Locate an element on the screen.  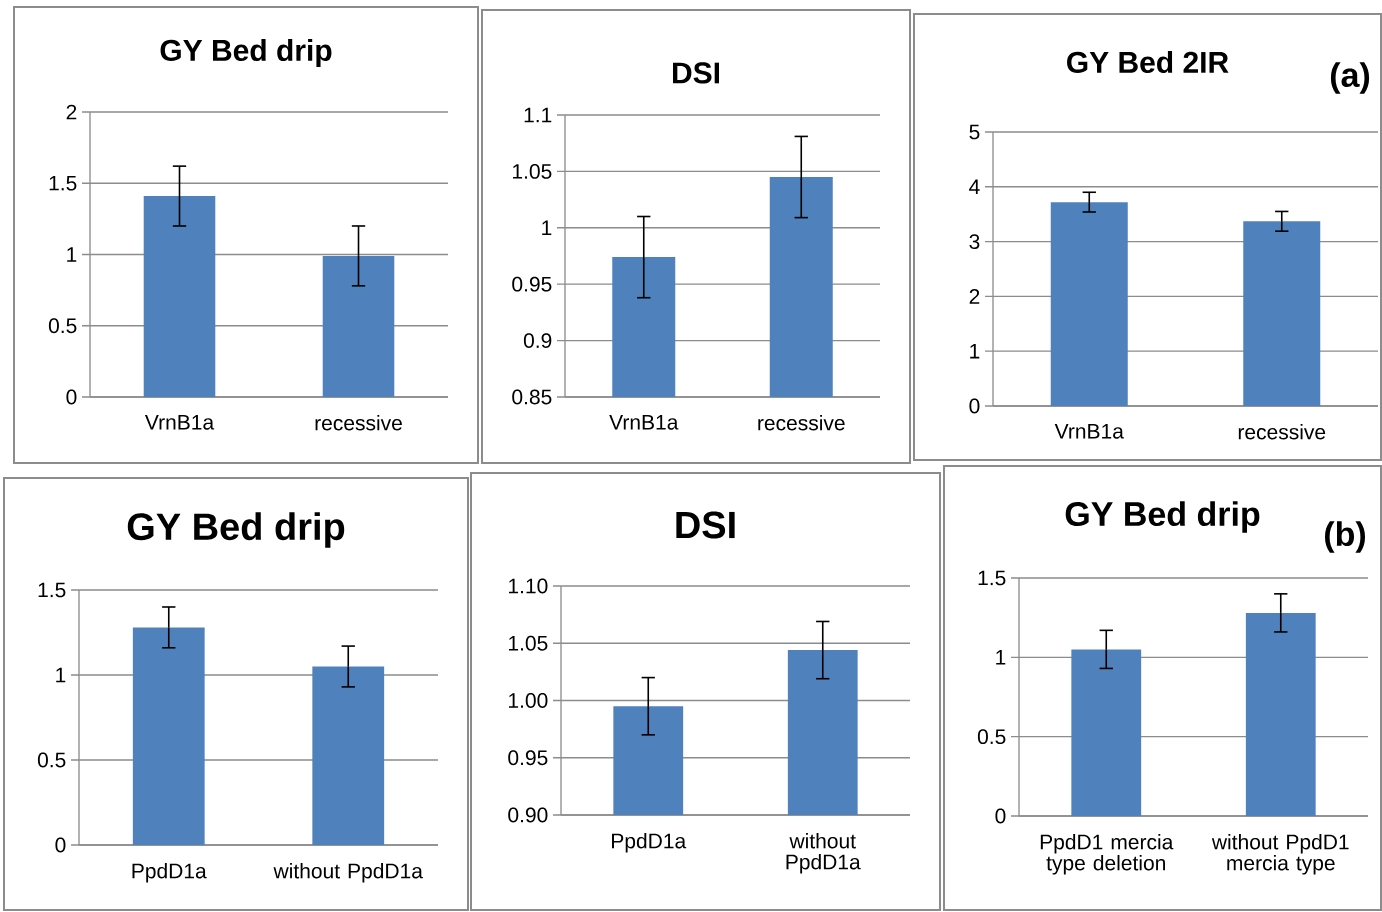
y-tick-label: 4 is located at coordinates (974, 187).